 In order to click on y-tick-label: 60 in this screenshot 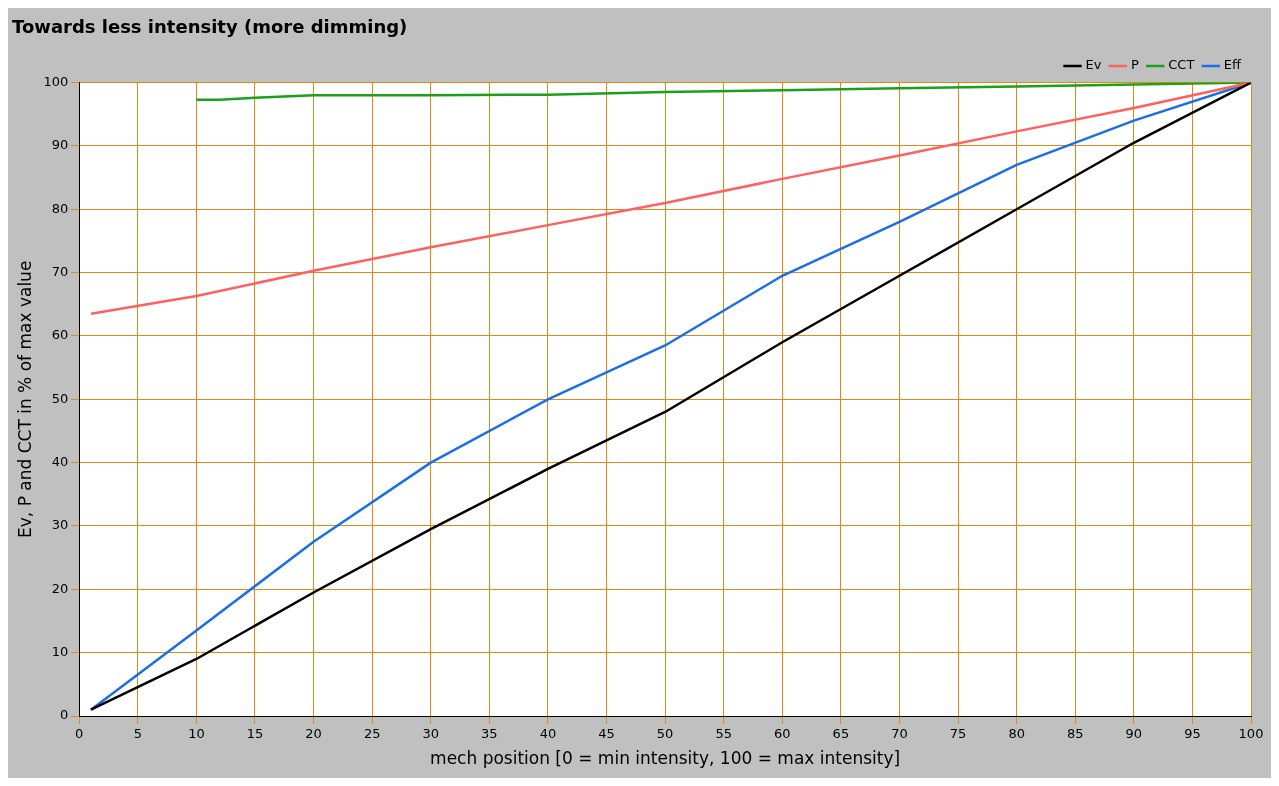, I will do `click(60, 335)`.